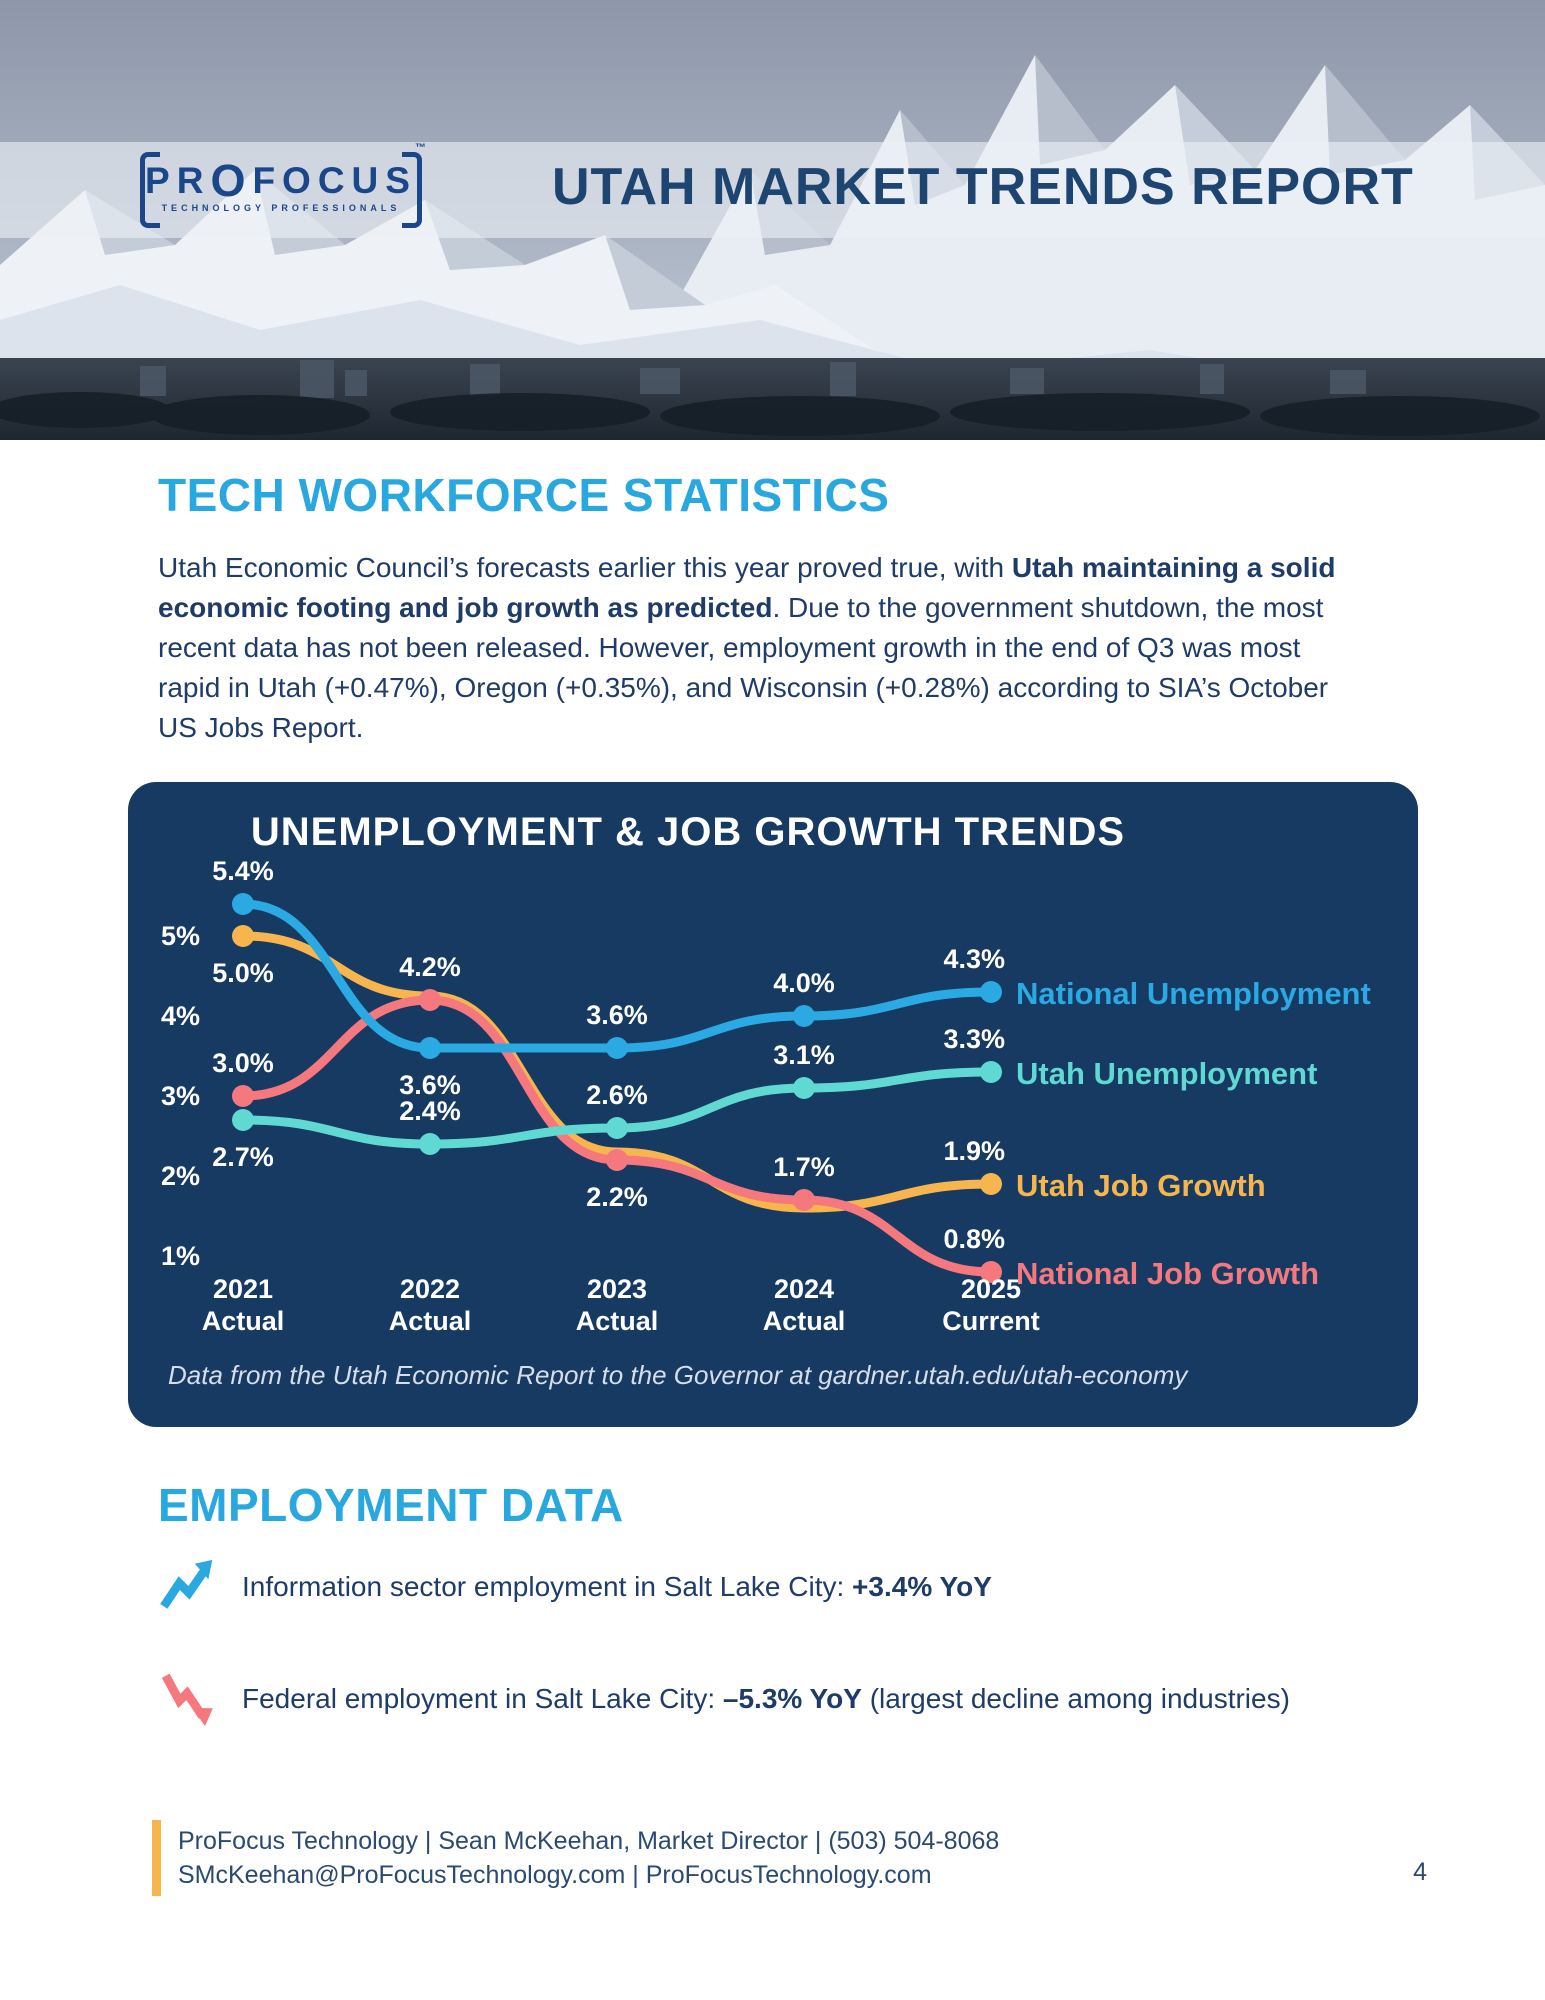 Image resolution: width=1545 pixels, height=2000 pixels. What do you see at coordinates (281, 208) in the screenshot?
I see `logo-tagline: TECHNOLOGY PROFESSIONALS` at bounding box center [281, 208].